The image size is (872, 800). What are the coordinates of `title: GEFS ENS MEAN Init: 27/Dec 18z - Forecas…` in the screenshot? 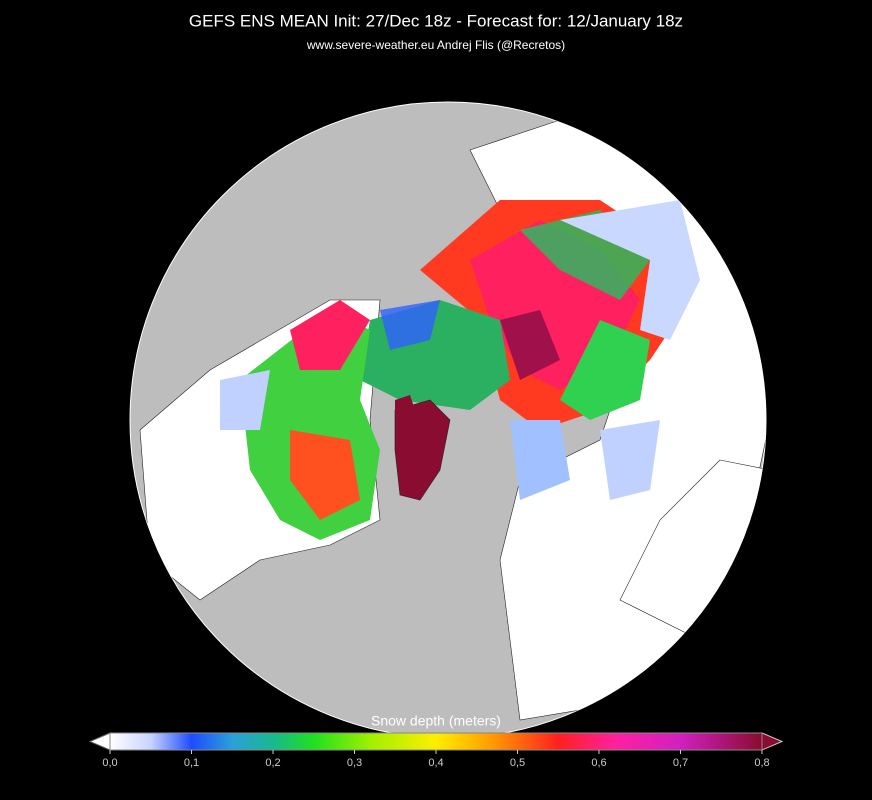 It's located at (436, 20).